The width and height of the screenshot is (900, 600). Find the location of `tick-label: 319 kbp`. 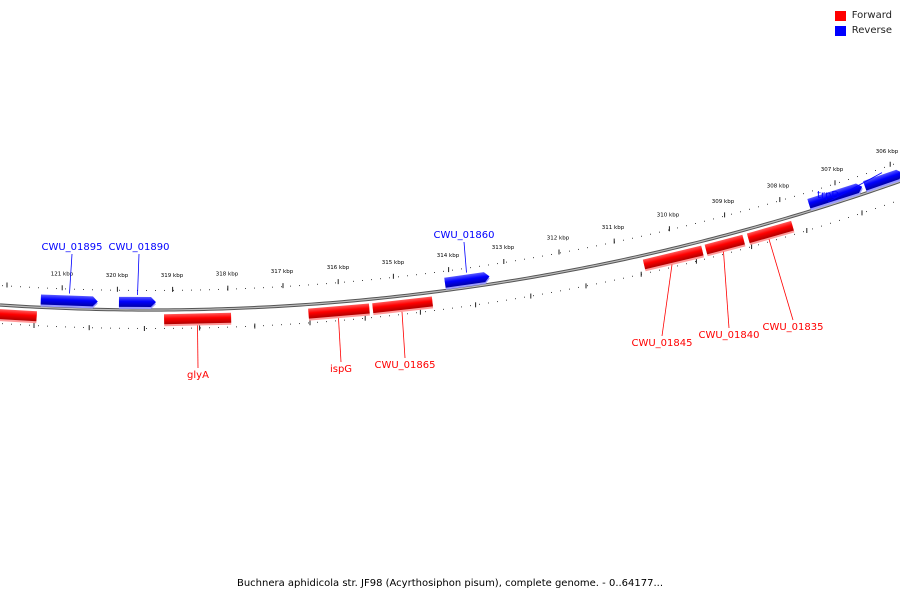

tick-label: 319 kbp is located at coordinates (172, 276).